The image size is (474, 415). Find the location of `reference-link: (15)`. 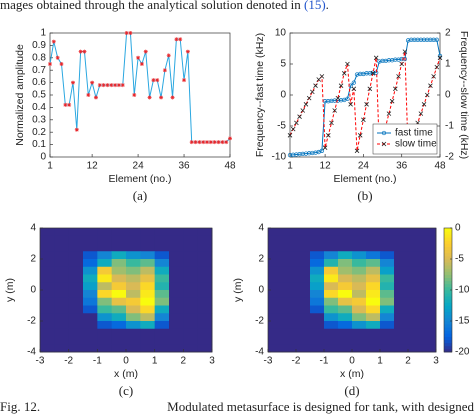

reference-link: (15) is located at coordinates (315, 6).